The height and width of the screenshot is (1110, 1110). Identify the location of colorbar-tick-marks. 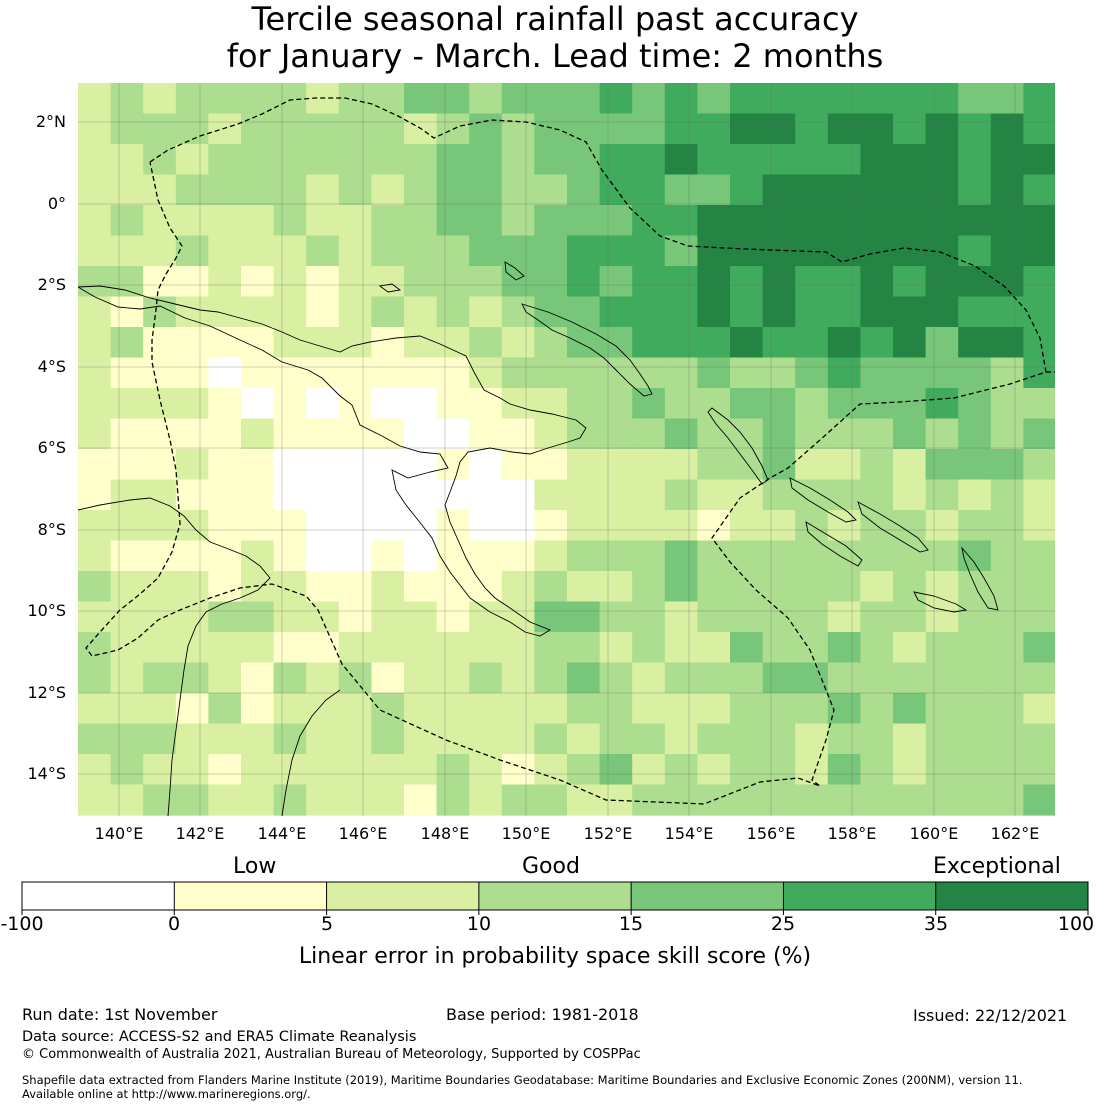
(555, 898).